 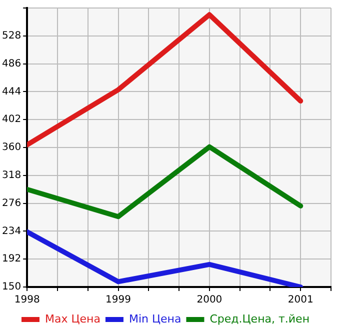 I want to click on y-tick-label: 528, so click(x=12, y=36).